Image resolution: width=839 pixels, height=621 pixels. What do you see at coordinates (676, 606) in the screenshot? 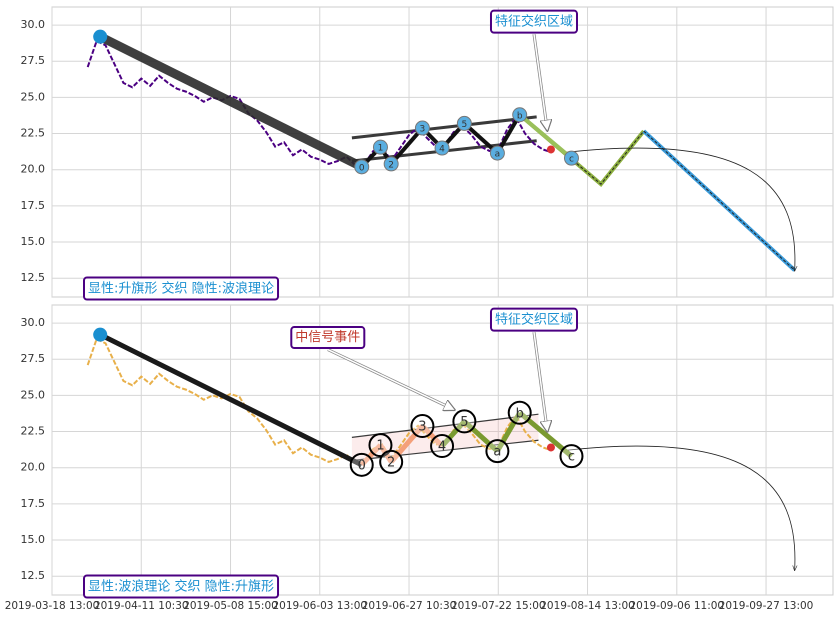
I see `x-tick-label: 2019-09-06 11:00` at bounding box center [676, 606].